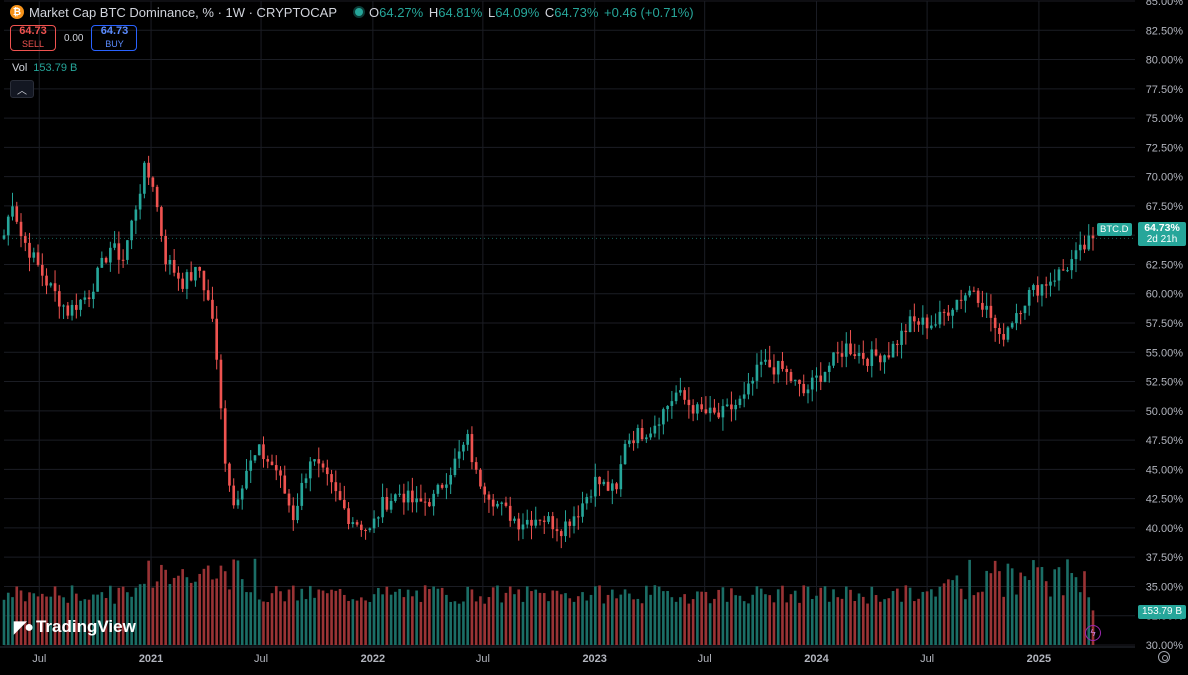  I want to click on lightning-icon: ϟ, so click(1093, 633).